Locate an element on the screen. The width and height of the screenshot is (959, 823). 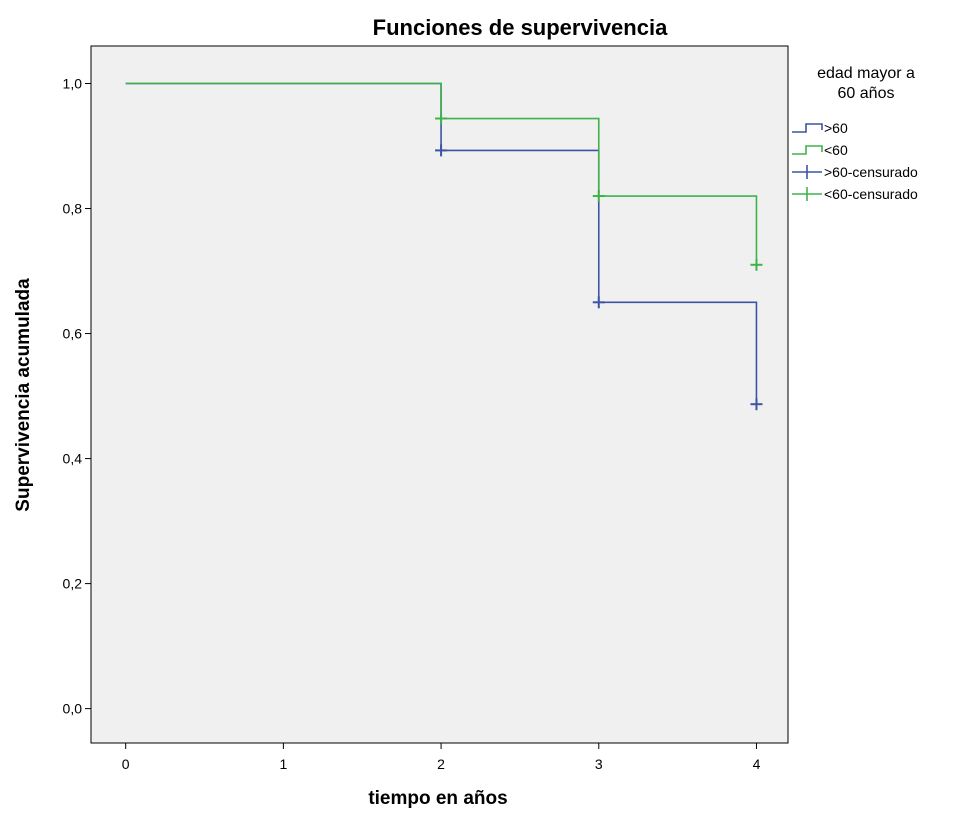
x-axis-title: tiempo en años is located at coordinates (437, 798).